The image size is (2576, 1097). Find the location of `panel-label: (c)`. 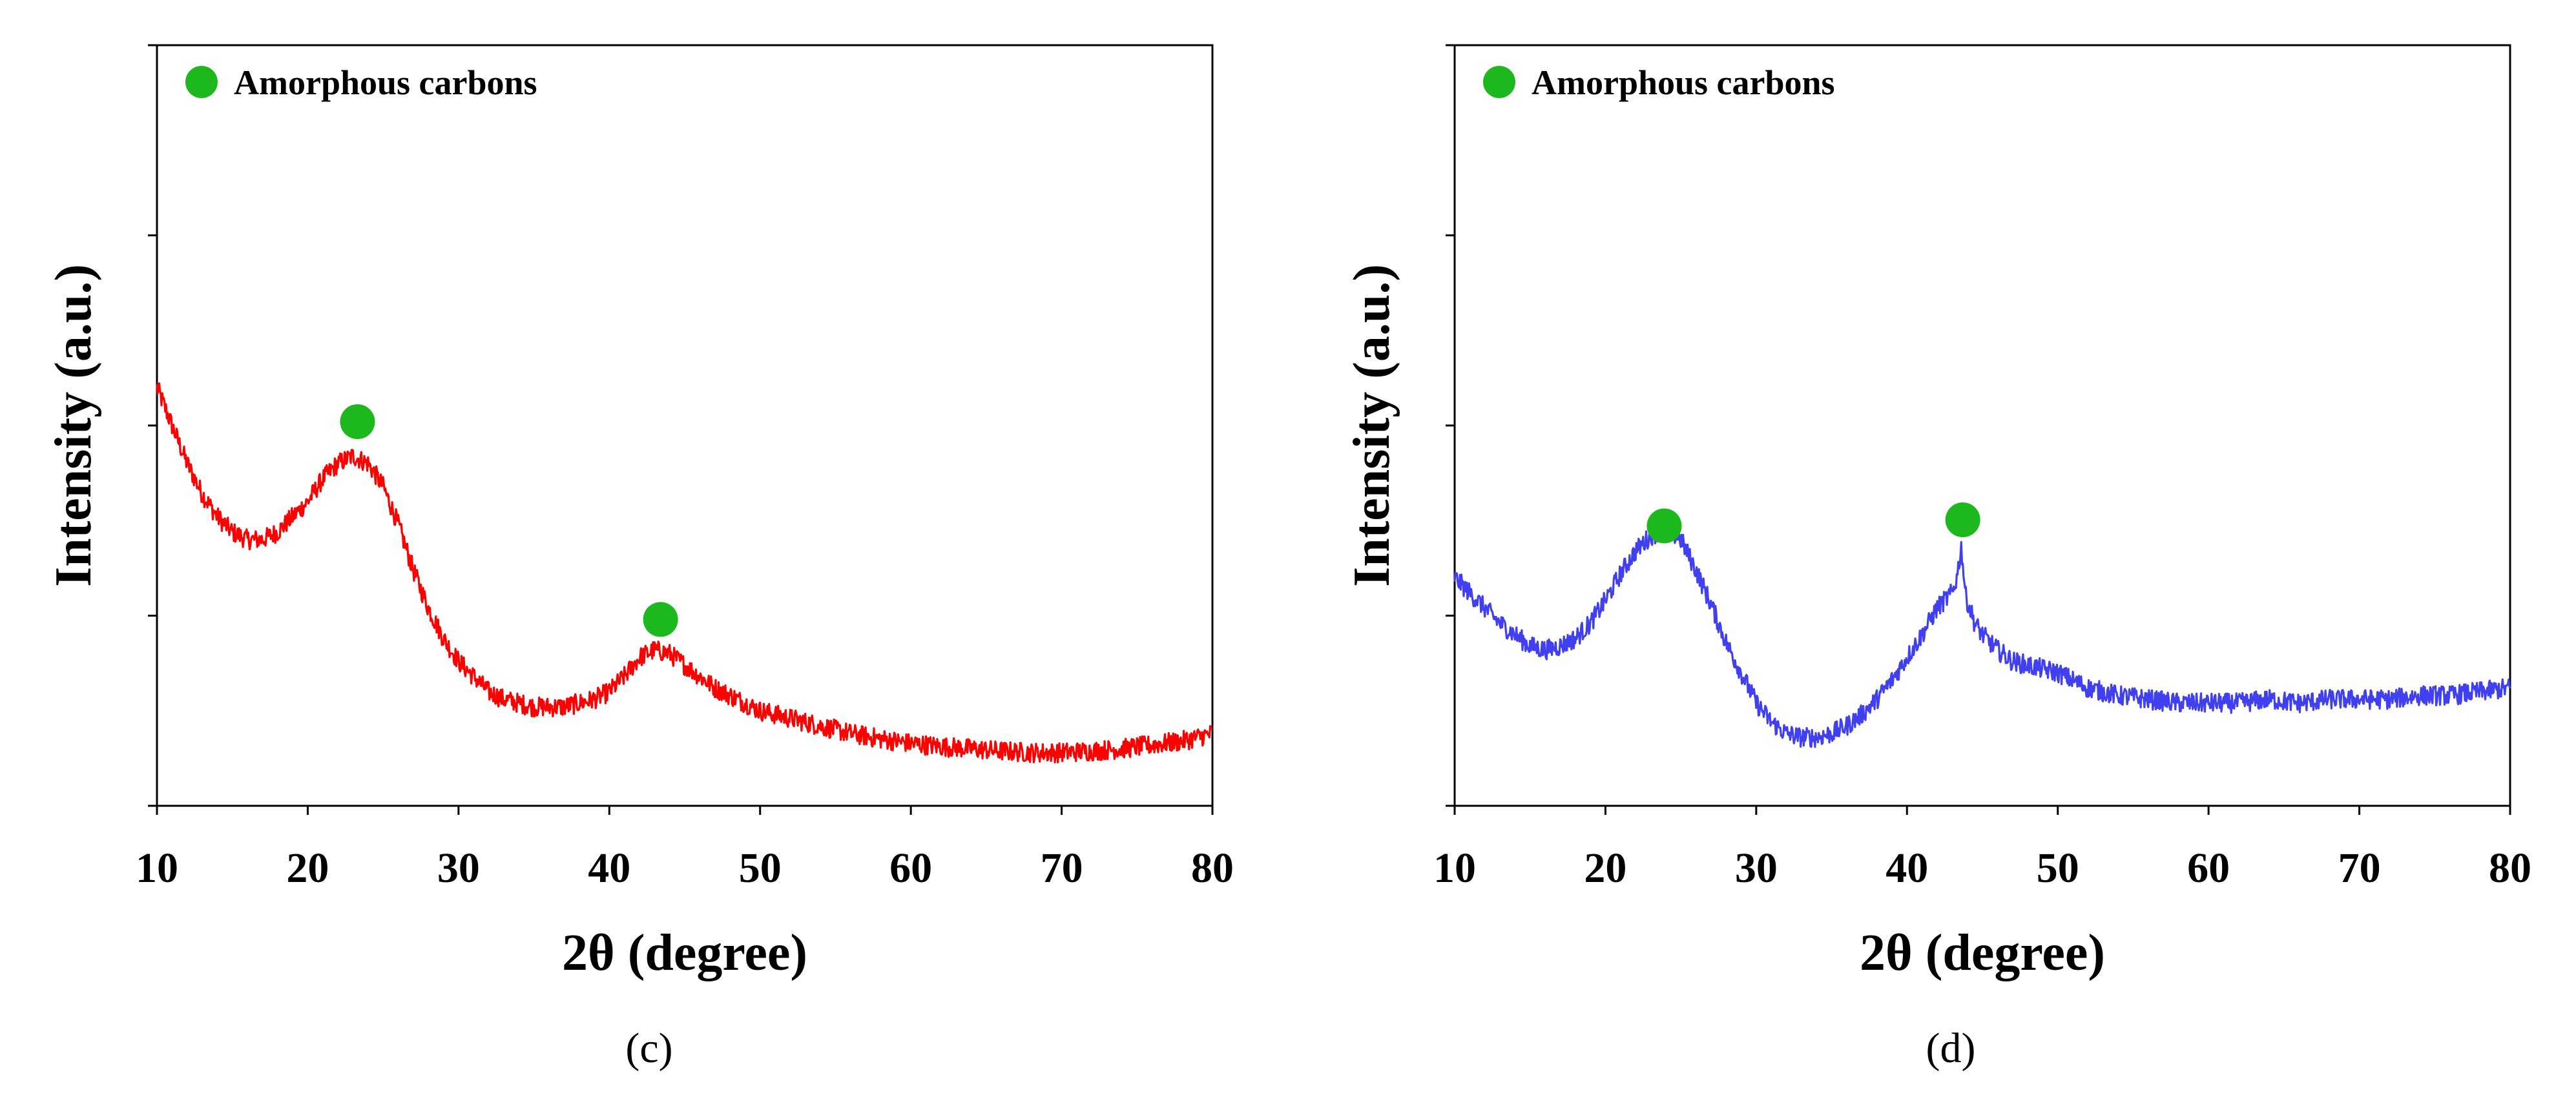

panel-label: (c) is located at coordinates (648, 1048).